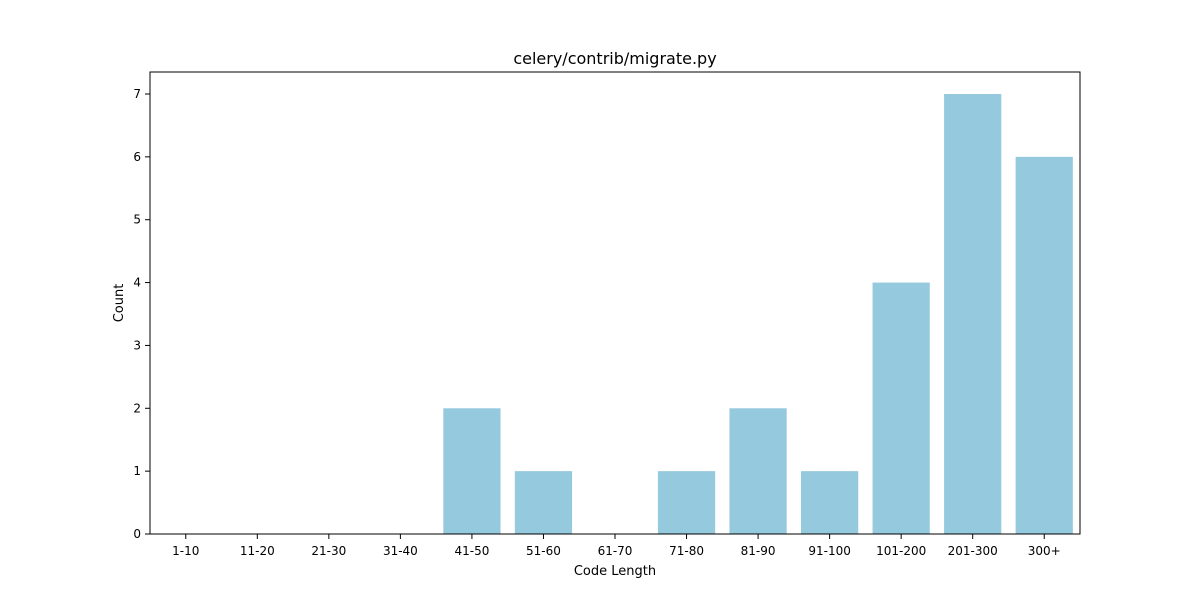 This screenshot has width=1200, height=600. I want to click on x-axis-label: Code Length, so click(615, 571).